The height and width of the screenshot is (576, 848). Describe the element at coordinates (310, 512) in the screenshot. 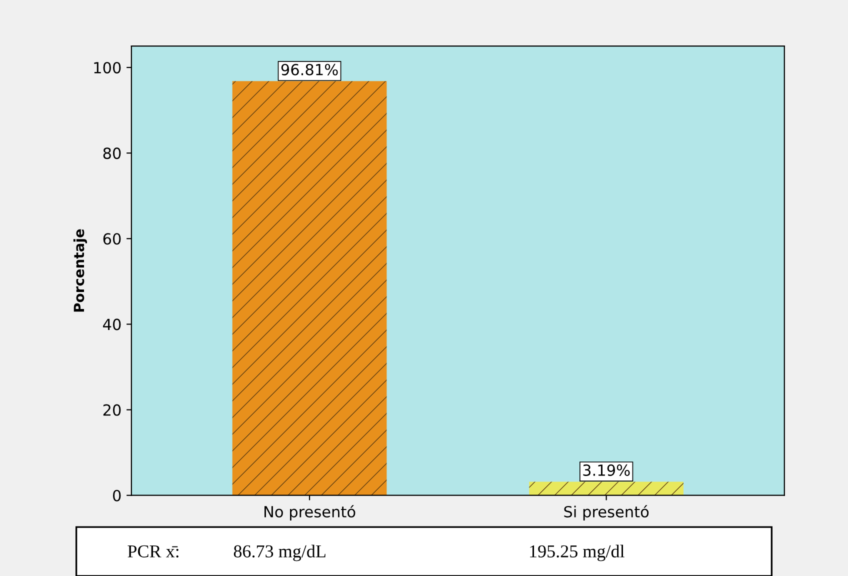

I see `x-tick-label: No presentó` at that location.